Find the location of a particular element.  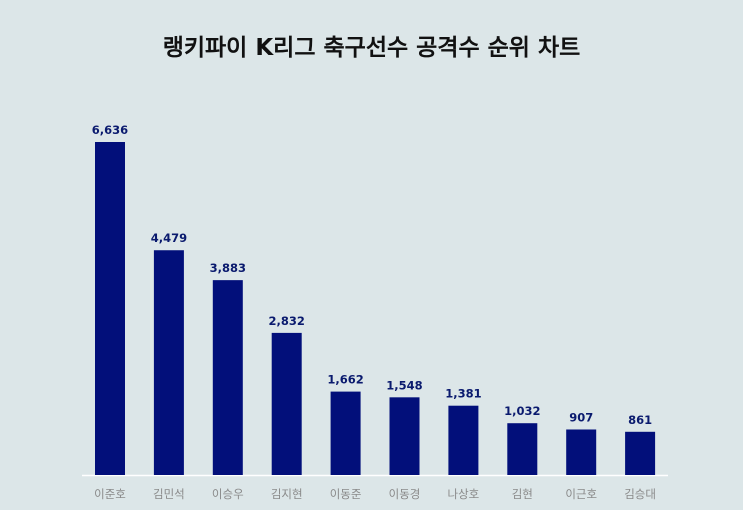

x-tick-label: 김민석 is located at coordinates (169, 494).